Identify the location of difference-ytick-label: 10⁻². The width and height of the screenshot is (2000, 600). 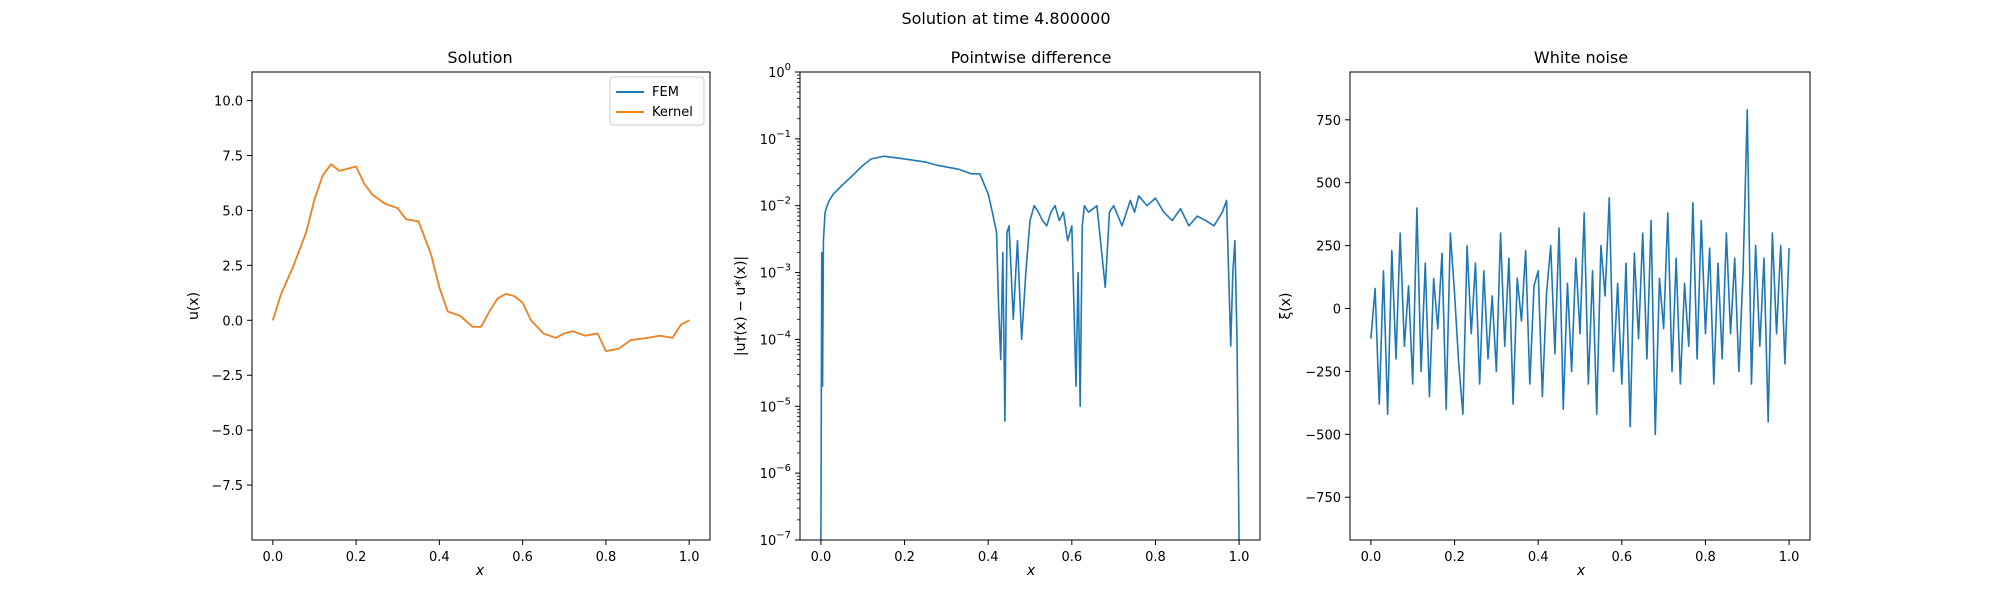
(775, 205).